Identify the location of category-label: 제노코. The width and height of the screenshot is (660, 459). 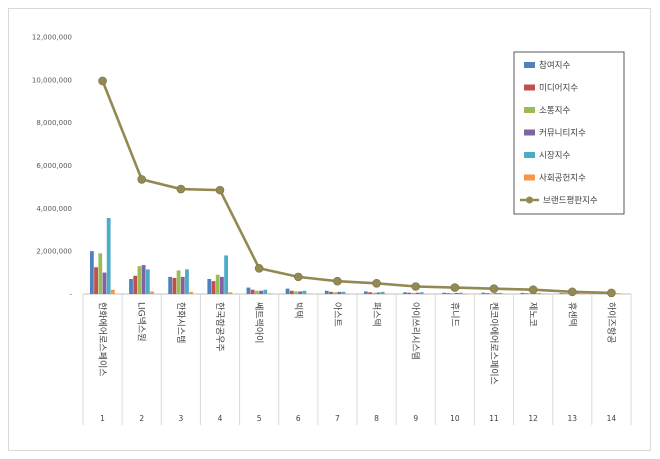
(532, 314).